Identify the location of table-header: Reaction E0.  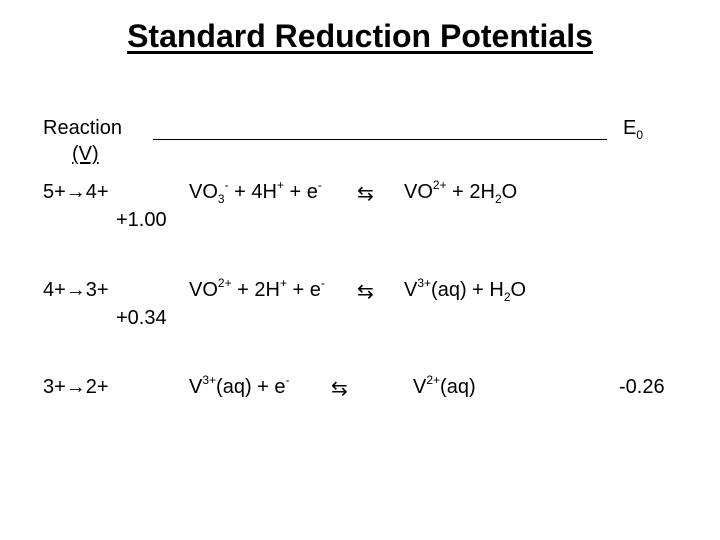
(343, 129).